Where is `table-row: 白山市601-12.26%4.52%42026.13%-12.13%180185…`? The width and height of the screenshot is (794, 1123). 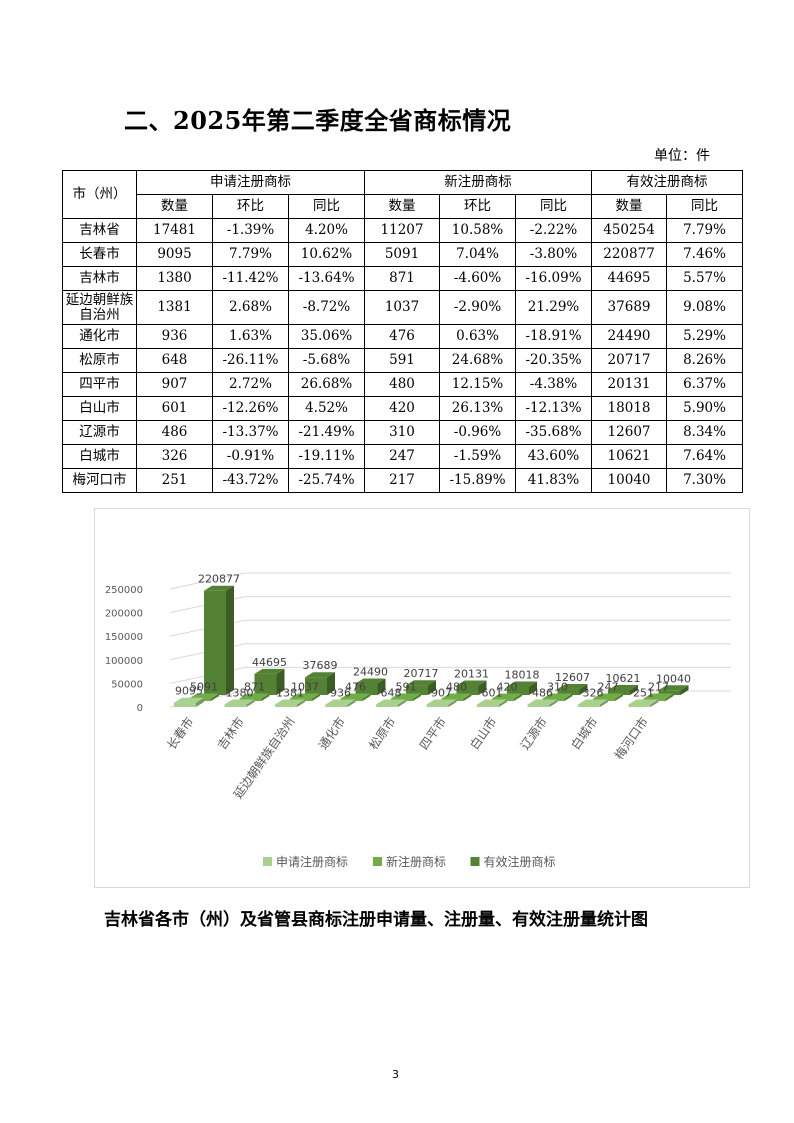
table-row: 白山市601-12.26%4.52%42026.13%-12.13%180185… is located at coordinates (403, 409).